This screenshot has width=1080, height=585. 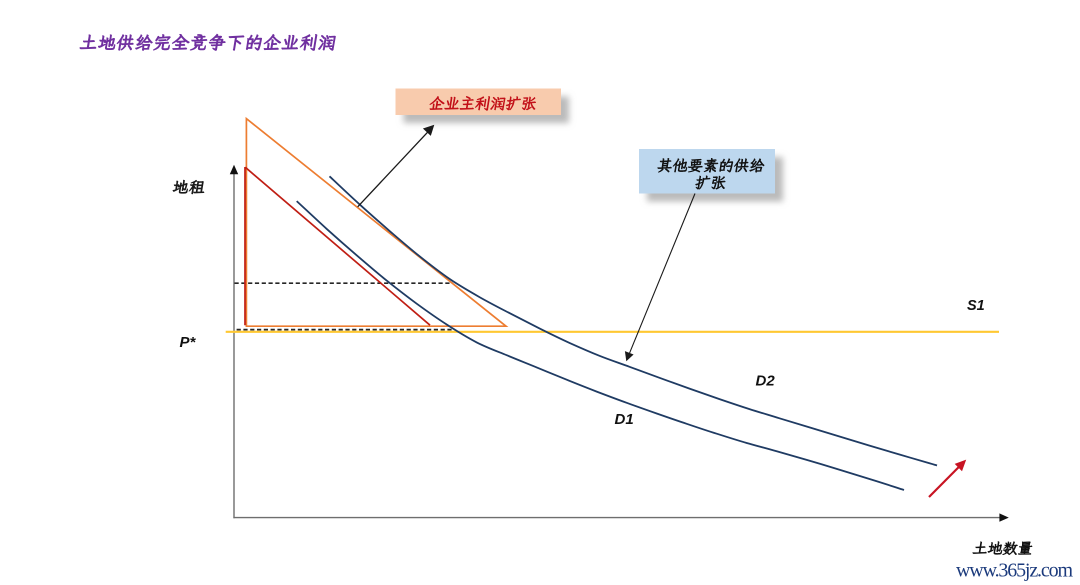 What do you see at coordinates (188, 342) in the screenshot?
I see `svg-text: P*` at bounding box center [188, 342].